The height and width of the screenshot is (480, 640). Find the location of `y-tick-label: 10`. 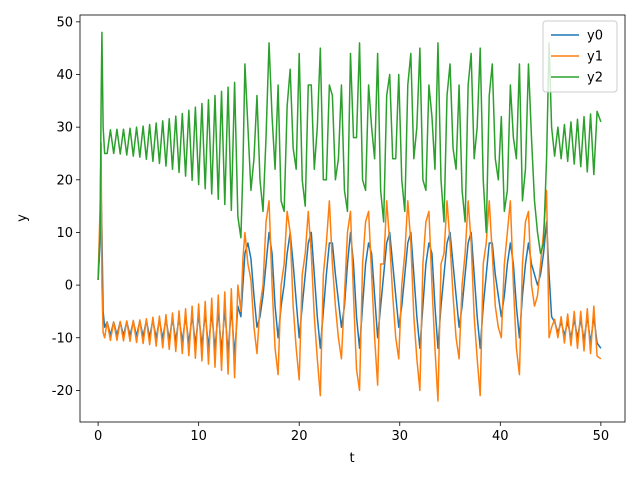

y-tick-label: 10 is located at coordinates (64, 233).